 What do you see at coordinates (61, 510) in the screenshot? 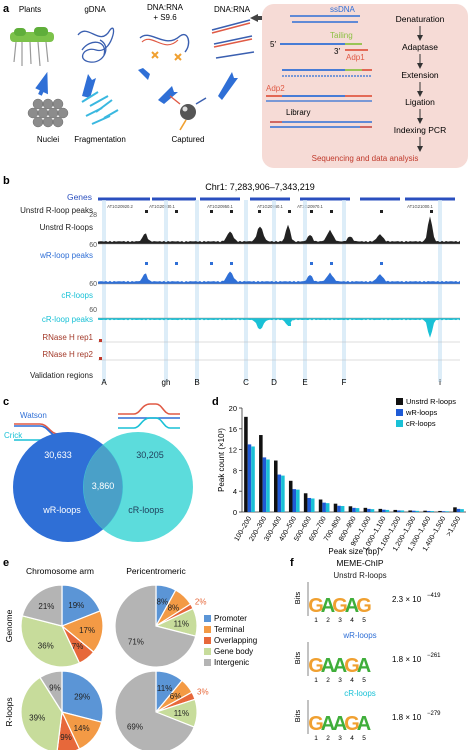
I see `venn-left-name: wR-loops` at bounding box center [61, 510].